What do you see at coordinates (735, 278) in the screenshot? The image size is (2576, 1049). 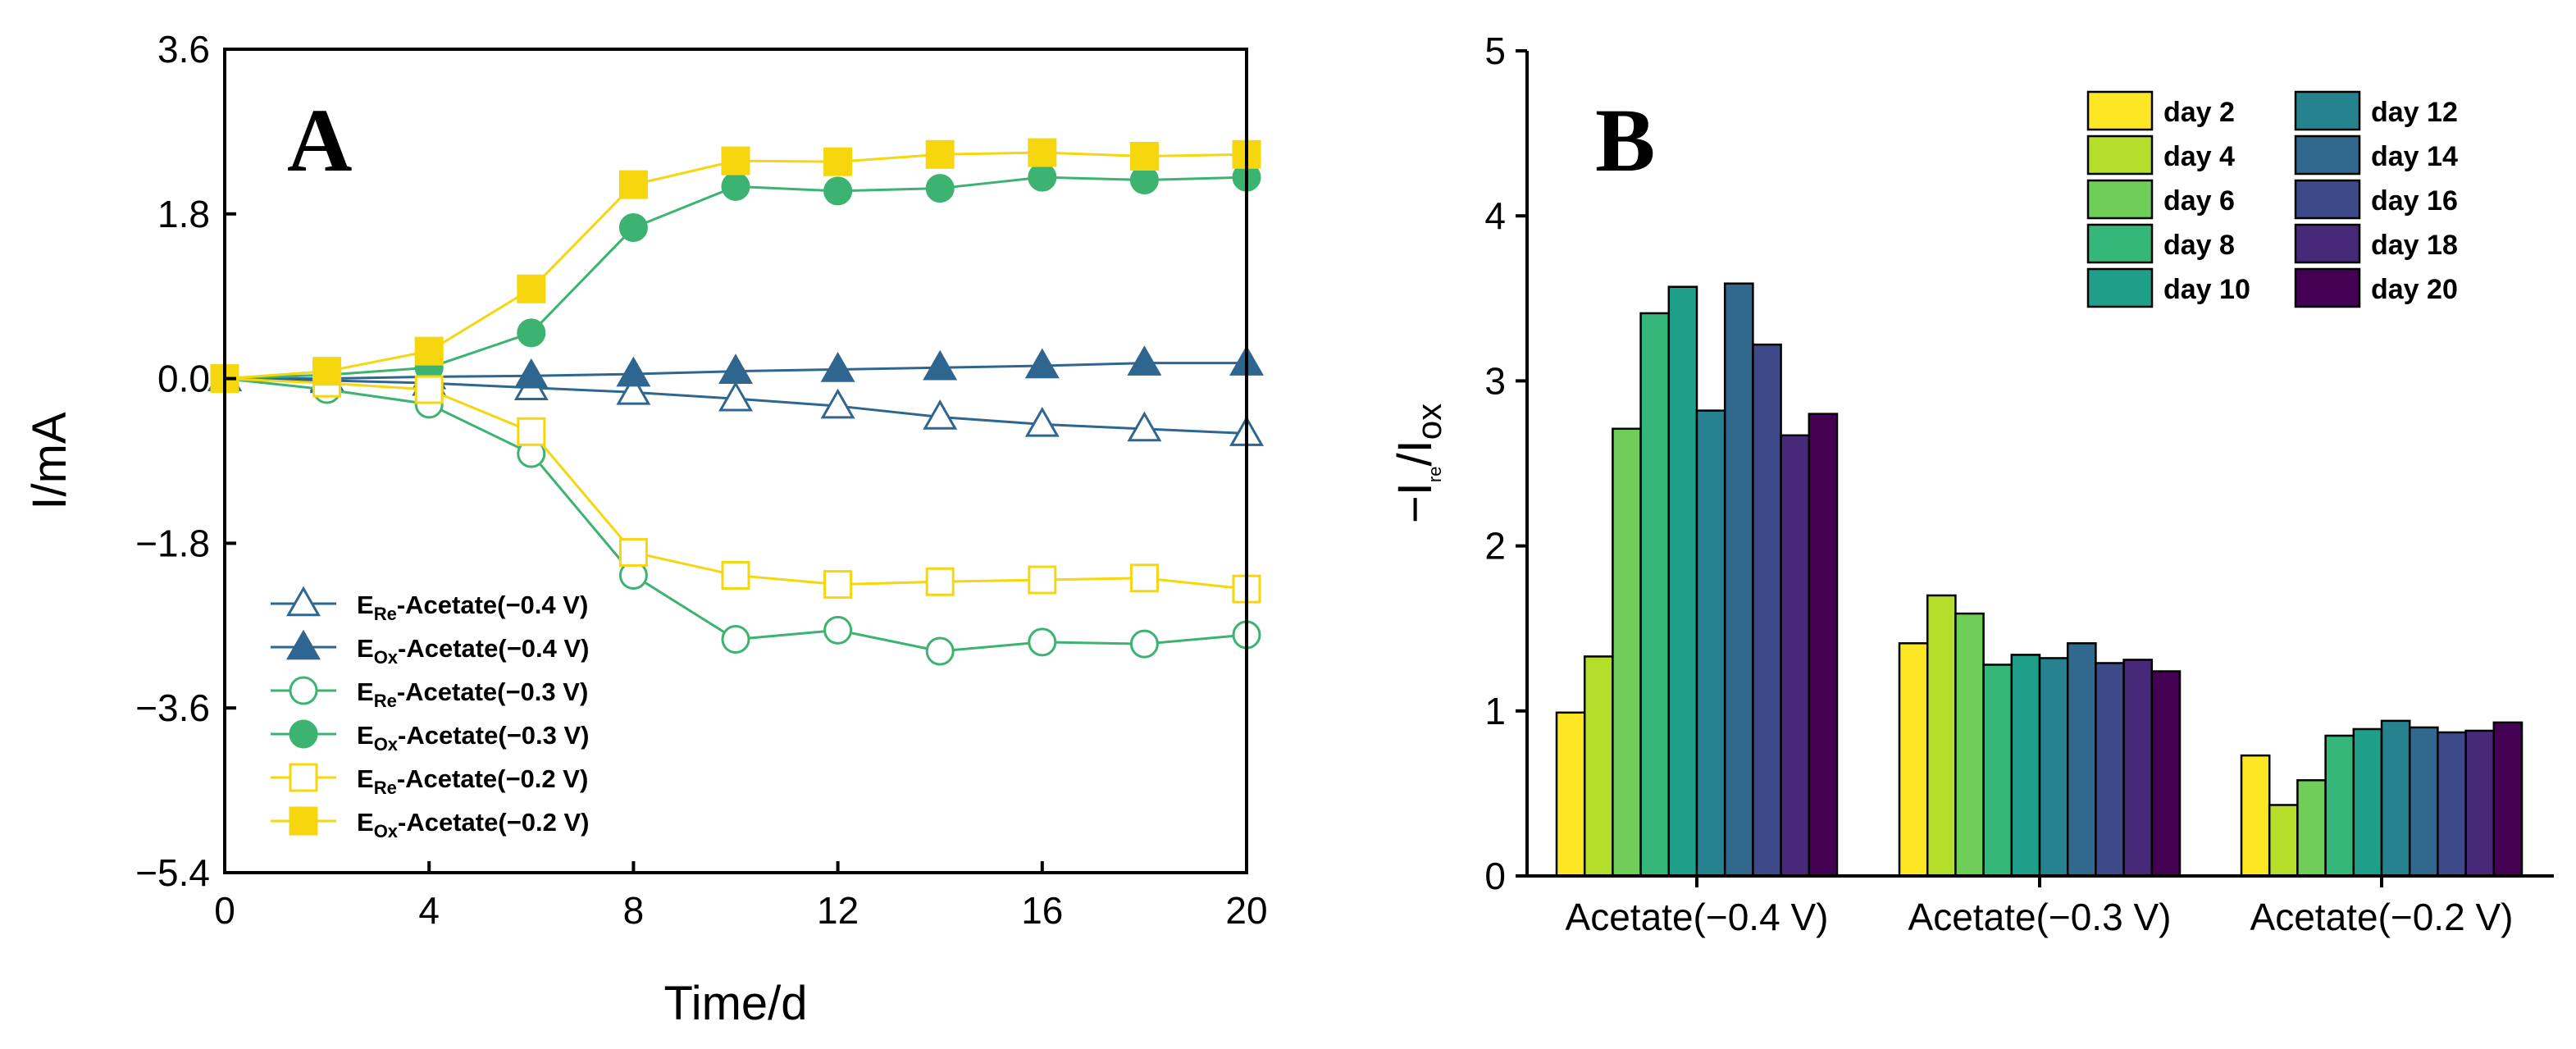 I see `series-line` at bounding box center [735, 278].